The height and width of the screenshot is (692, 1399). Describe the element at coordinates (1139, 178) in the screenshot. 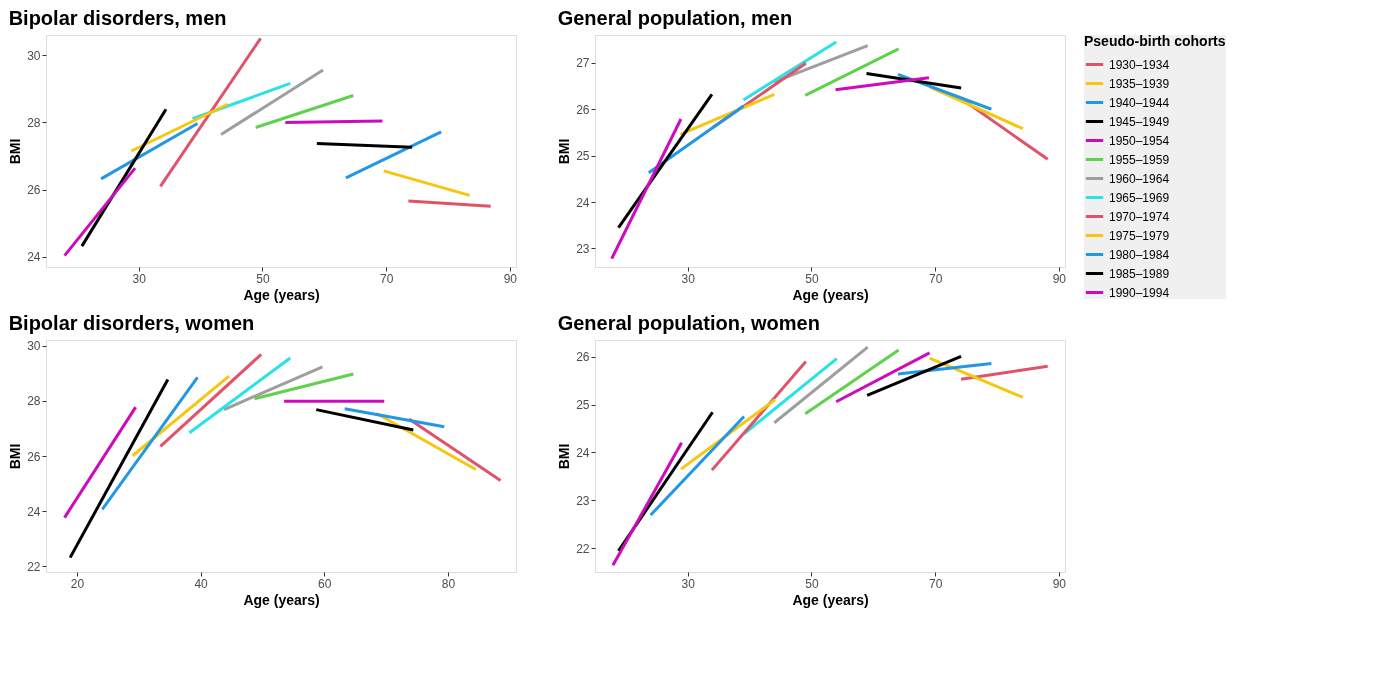

I see `legend-label: 1960–1964` at that location.